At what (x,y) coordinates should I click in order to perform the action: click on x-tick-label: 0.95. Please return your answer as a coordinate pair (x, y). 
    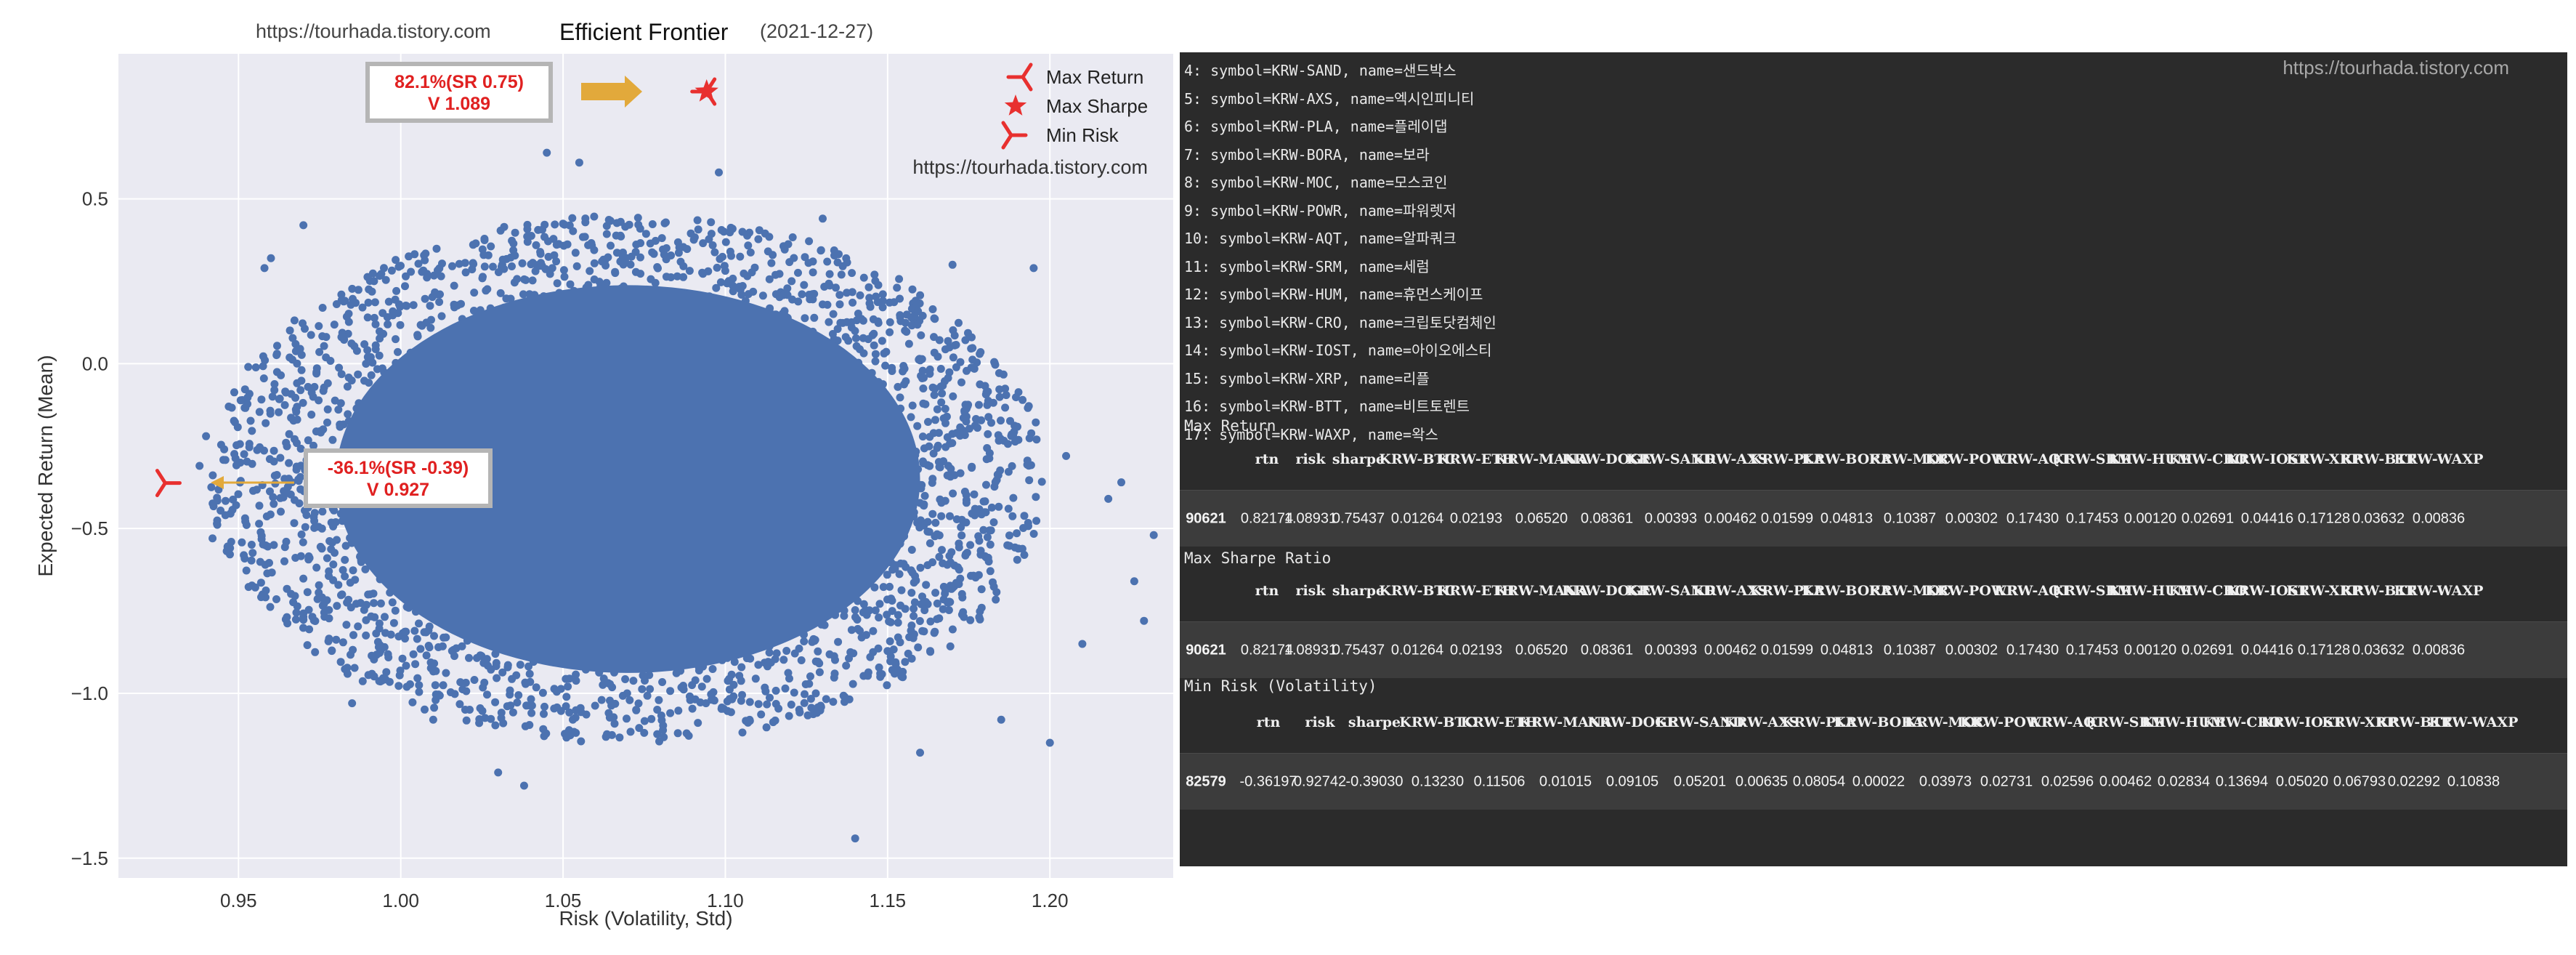
    Looking at the image, I should click on (238, 901).